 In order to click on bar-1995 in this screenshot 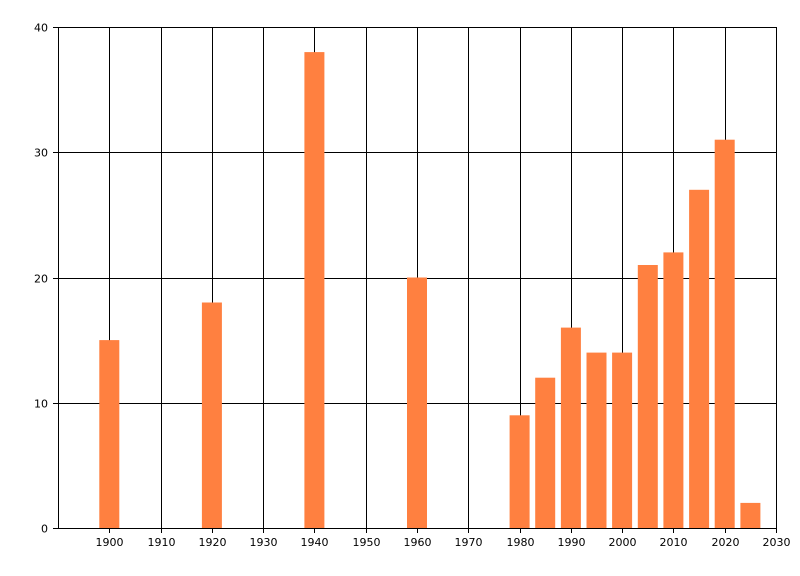, I will do `click(596, 440)`.